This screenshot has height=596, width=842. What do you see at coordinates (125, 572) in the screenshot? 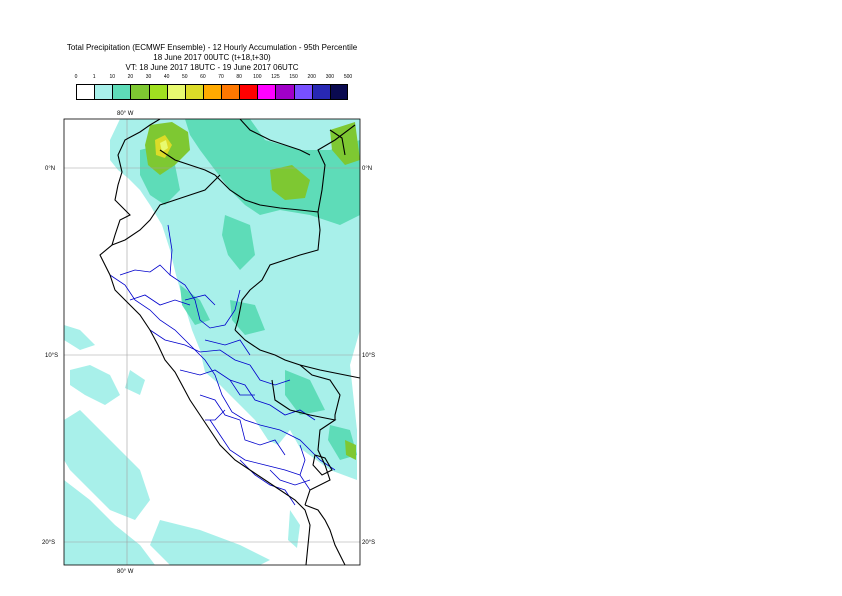
I see `lon-label-bottom: 80° W` at bounding box center [125, 572].